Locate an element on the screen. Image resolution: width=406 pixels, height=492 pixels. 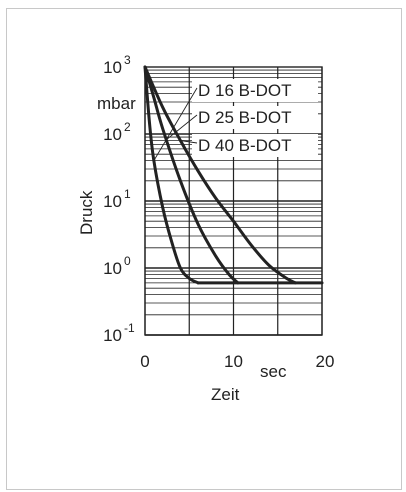
x-axis-label: Zeit is located at coordinates (225, 394).